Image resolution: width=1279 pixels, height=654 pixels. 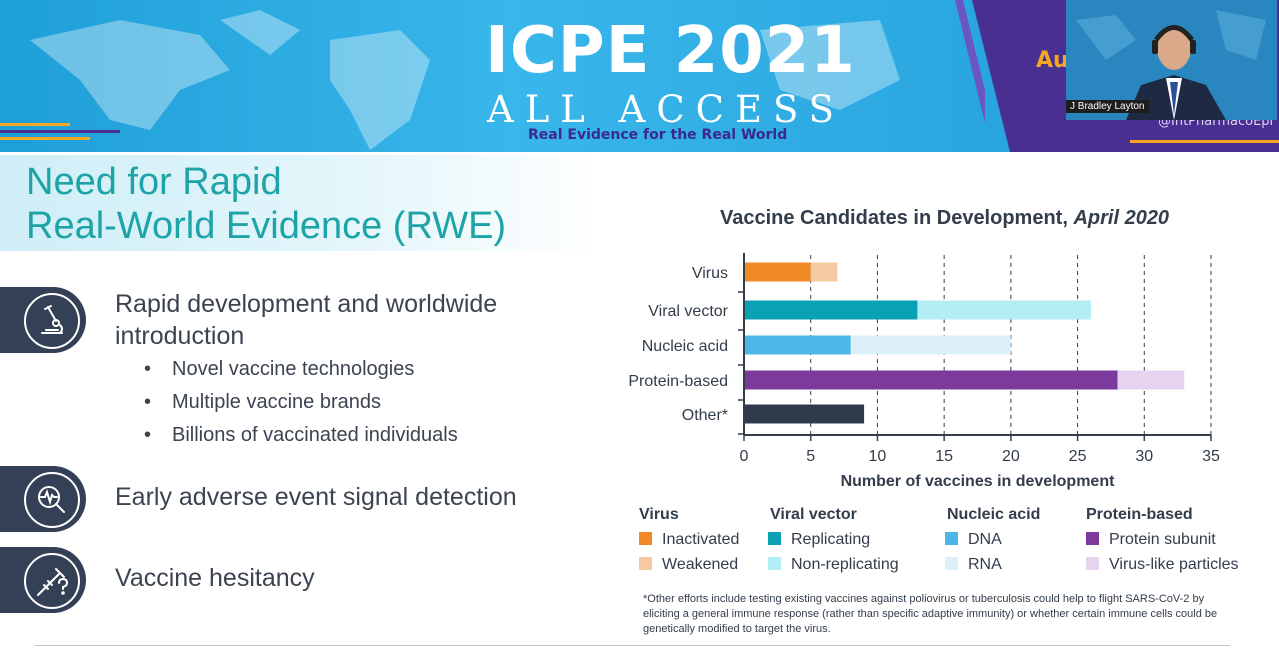 I want to click on bar-segment-other, so click(x=804, y=414).